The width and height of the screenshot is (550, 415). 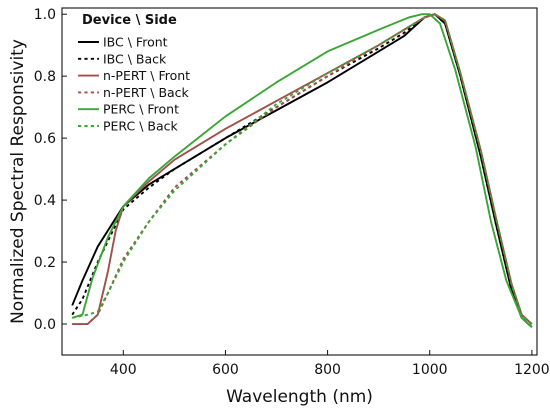 What do you see at coordinates (532, 370) in the screenshot?
I see `x-tick-label-4: 1200` at bounding box center [532, 370].